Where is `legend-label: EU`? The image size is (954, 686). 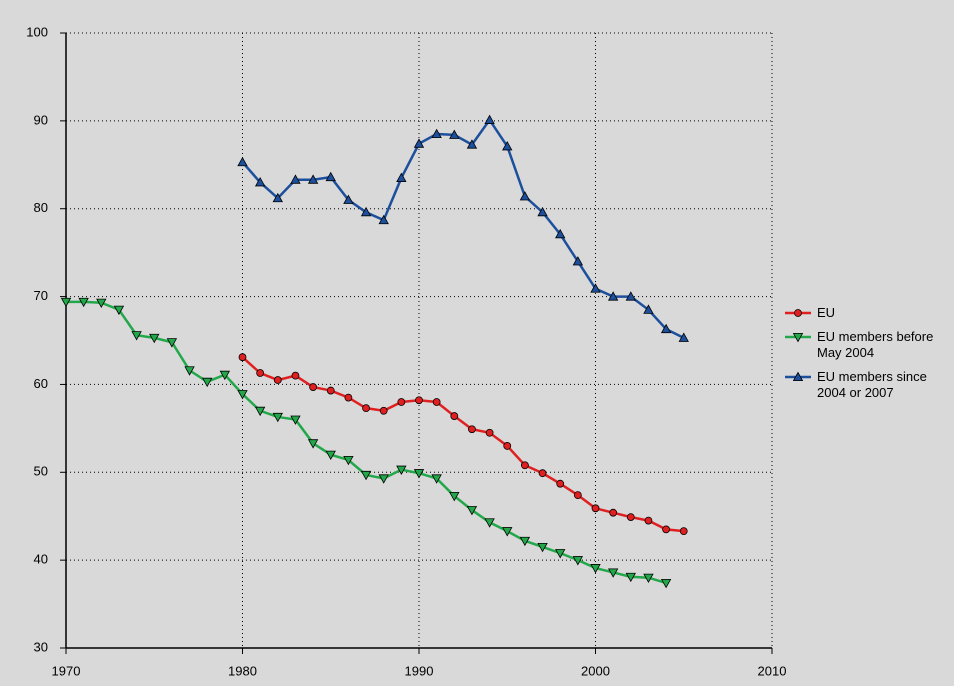
legend-label: EU is located at coordinates (826, 312).